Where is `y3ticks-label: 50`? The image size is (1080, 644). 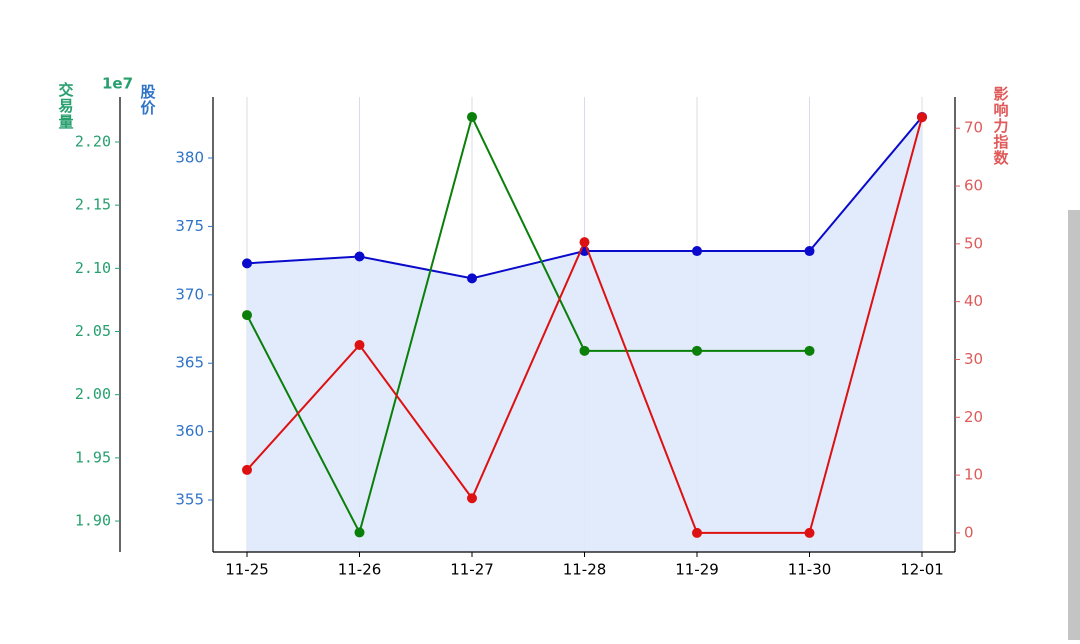 y3ticks-label: 50 is located at coordinates (973, 243).